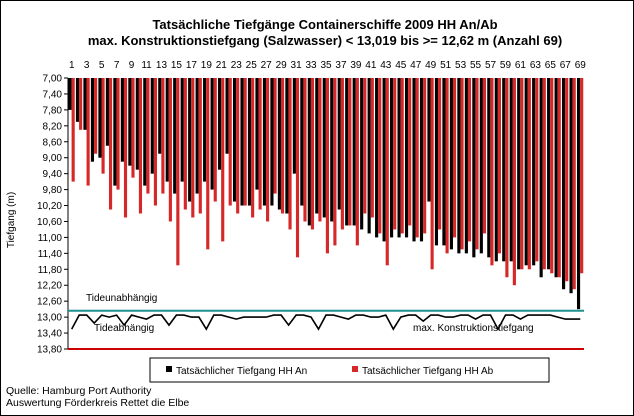 The image size is (634, 416). What do you see at coordinates (98, 403) in the screenshot?
I see `author-line: Auswertung Förderkreis Rettet die Elbe` at bounding box center [98, 403].